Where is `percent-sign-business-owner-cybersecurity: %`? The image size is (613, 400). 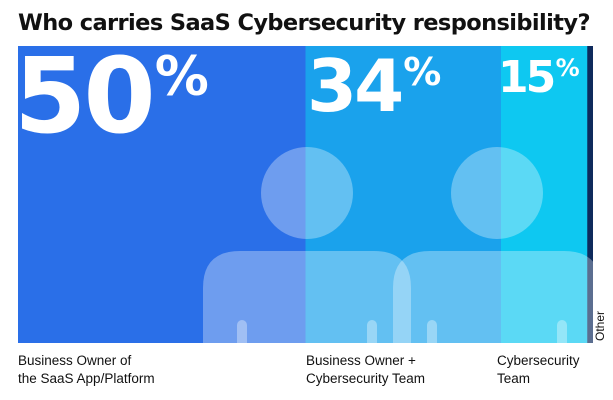 percent-sign-business-owner-cybersecurity: % is located at coordinates (422, 72).